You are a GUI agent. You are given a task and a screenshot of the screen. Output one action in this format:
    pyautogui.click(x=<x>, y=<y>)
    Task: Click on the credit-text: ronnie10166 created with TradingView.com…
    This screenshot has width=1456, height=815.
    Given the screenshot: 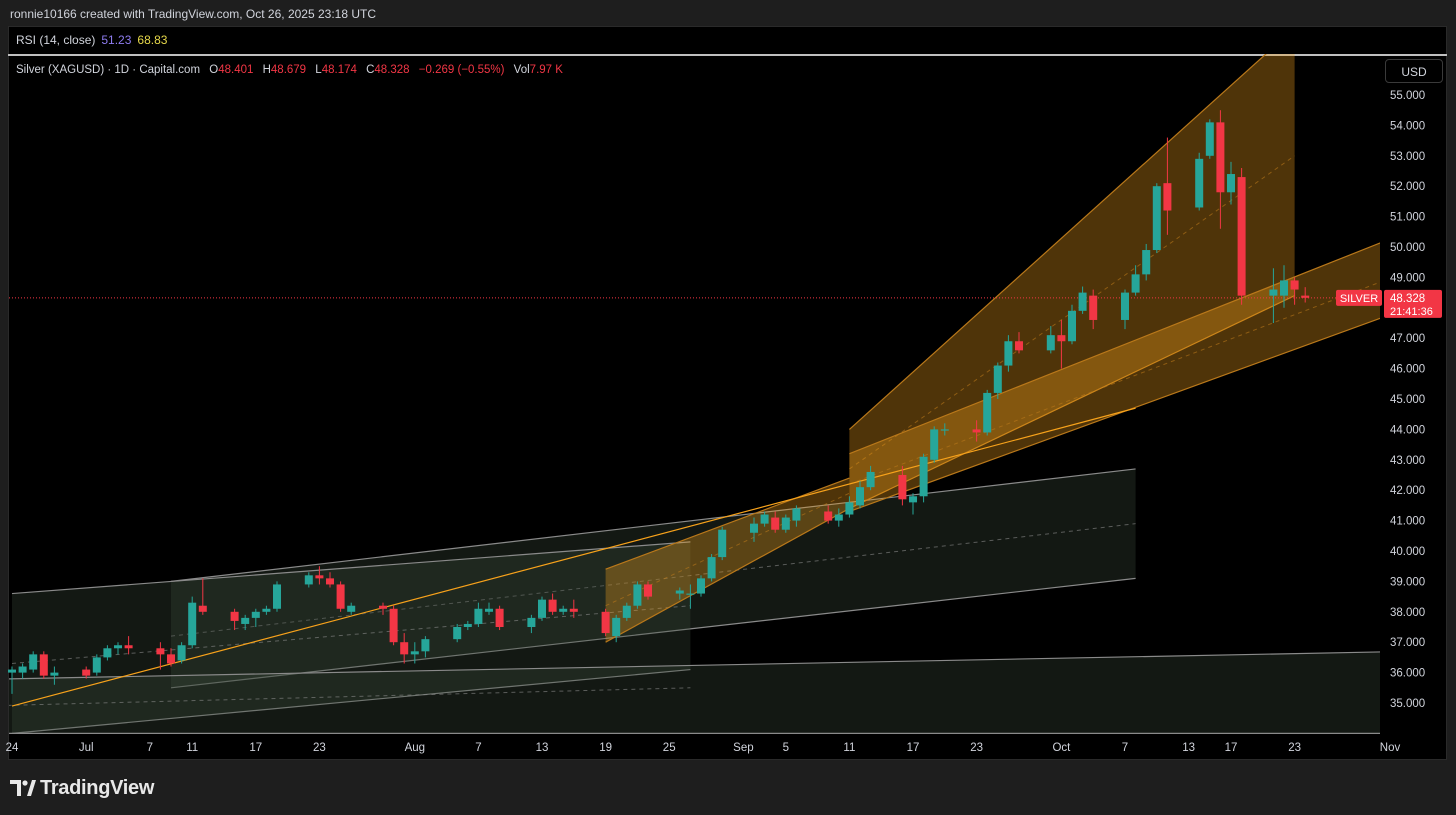 What is the action you would take?
    pyautogui.click(x=193, y=14)
    